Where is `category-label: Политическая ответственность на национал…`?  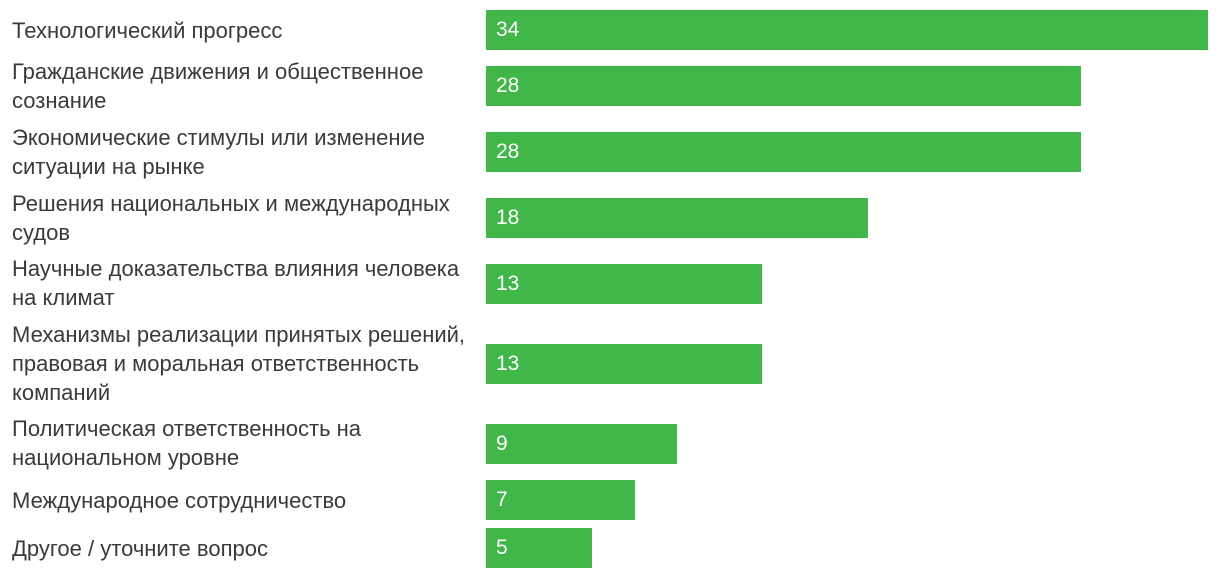 category-label: Политическая ответственность на национал… is located at coordinates (243, 443).